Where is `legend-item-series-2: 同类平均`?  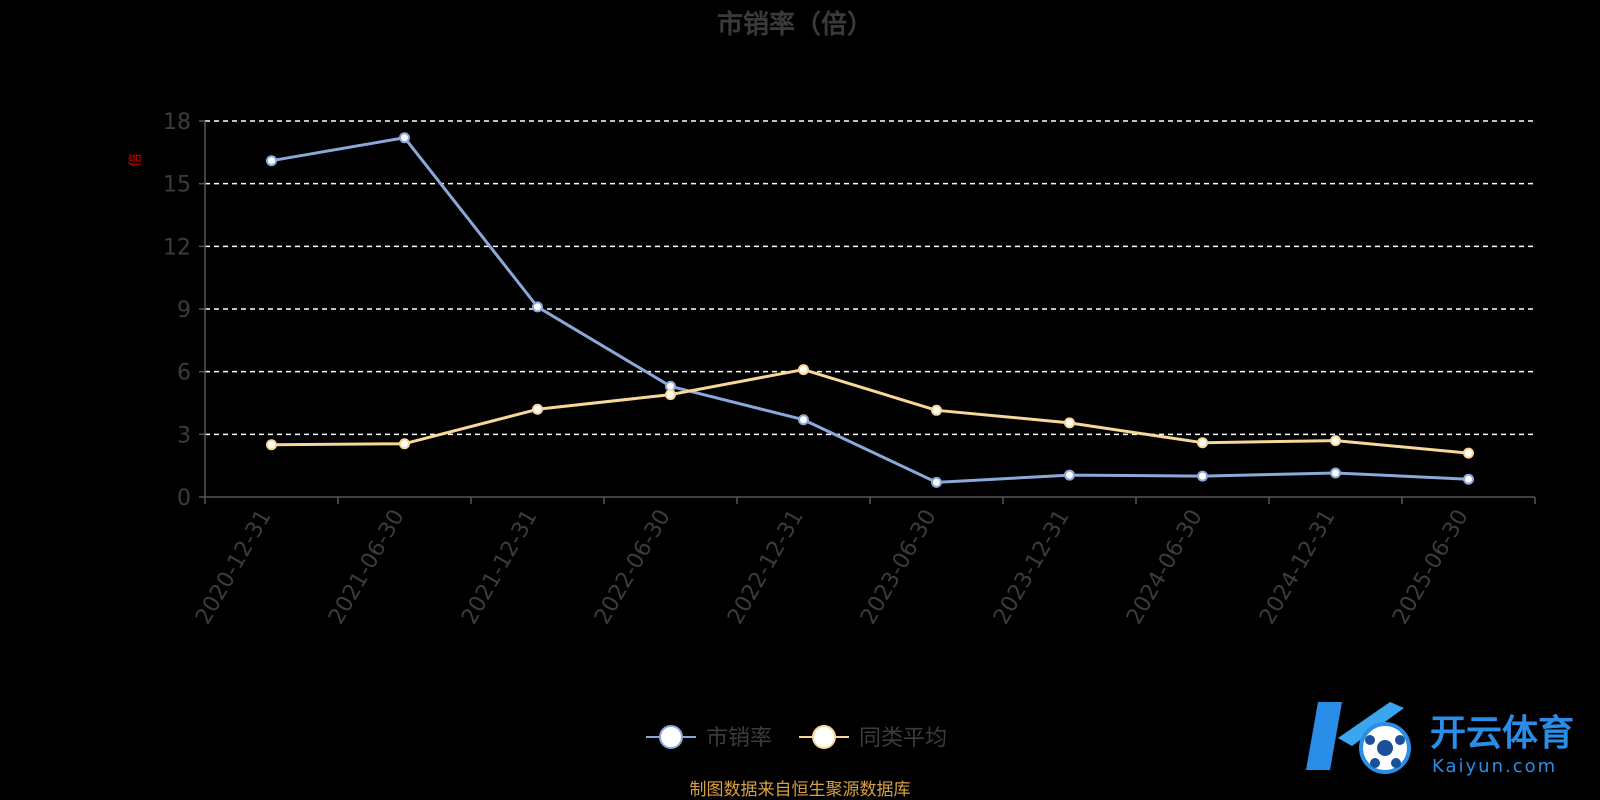
legend-item-series-2: 同类平均 is located at coordinates (873, 738).